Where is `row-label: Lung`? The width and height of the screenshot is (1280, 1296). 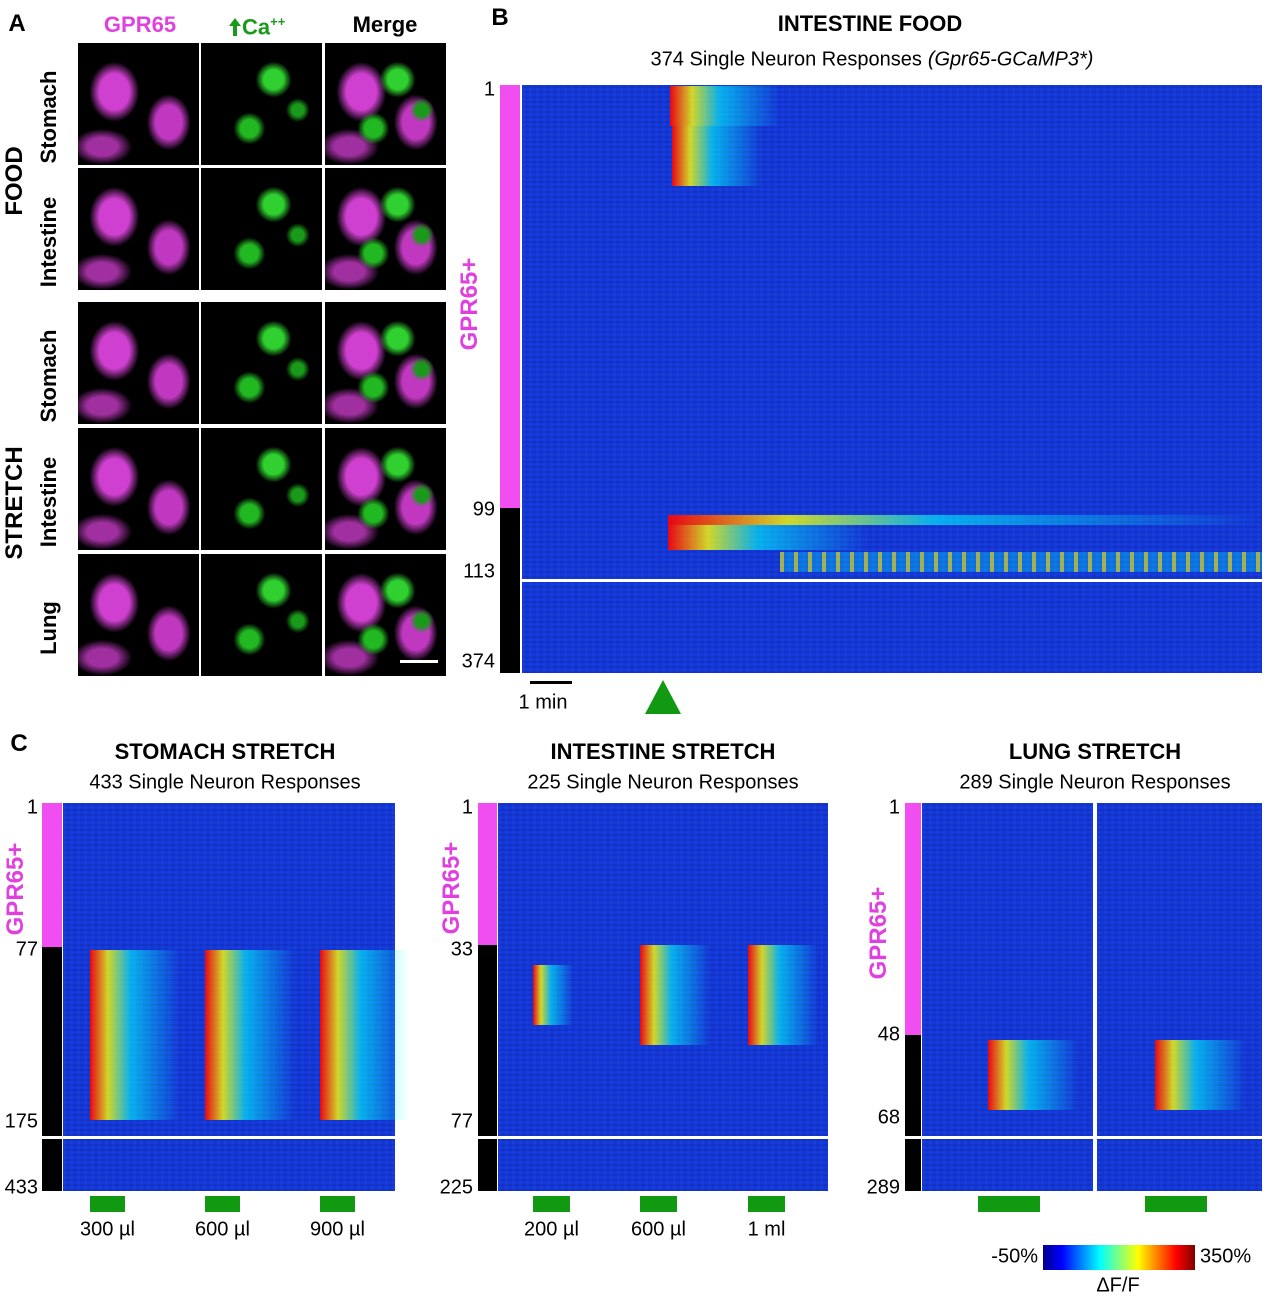 row-label: Lung is located at coordinates (48, 628).